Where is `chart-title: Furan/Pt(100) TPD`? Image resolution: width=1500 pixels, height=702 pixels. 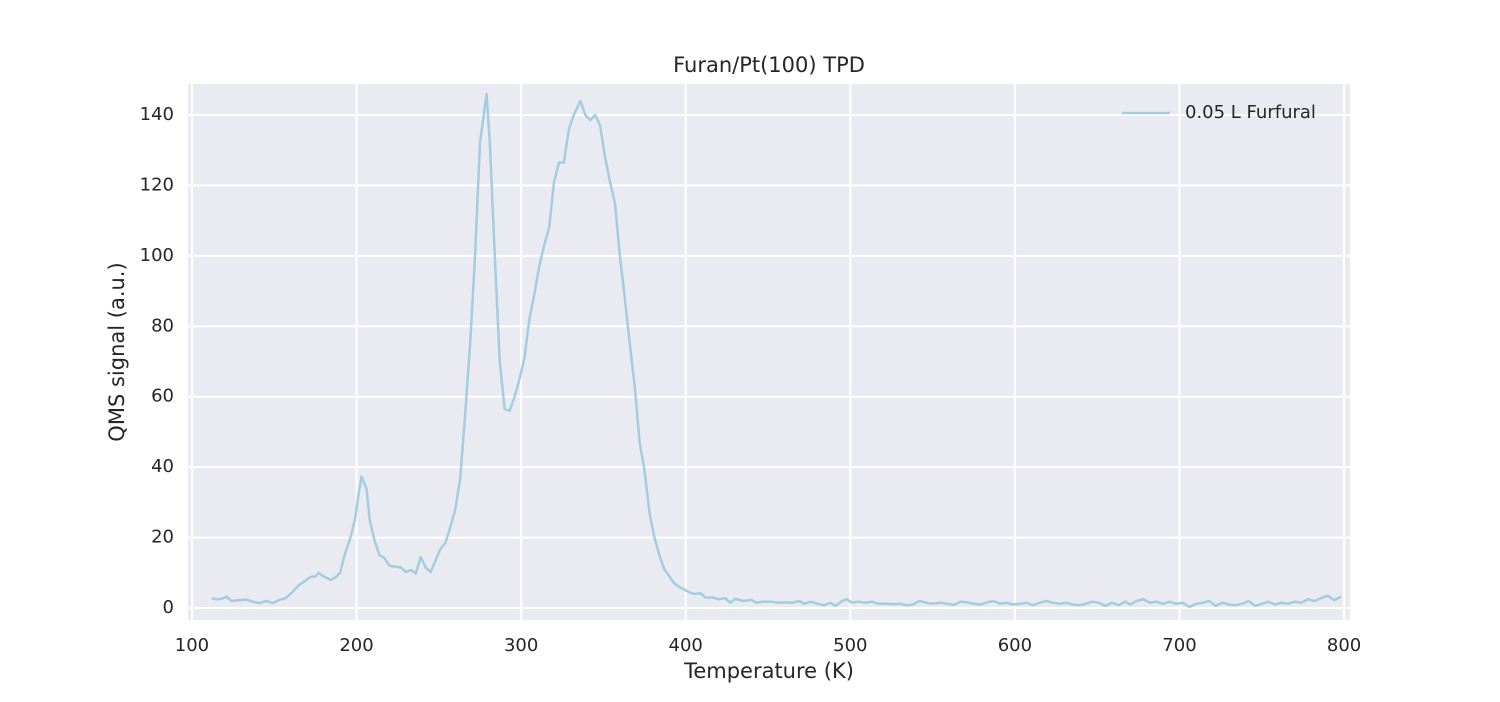
chart-title: Furan/Pt(100) TPD is located at coordinates (769, 65).